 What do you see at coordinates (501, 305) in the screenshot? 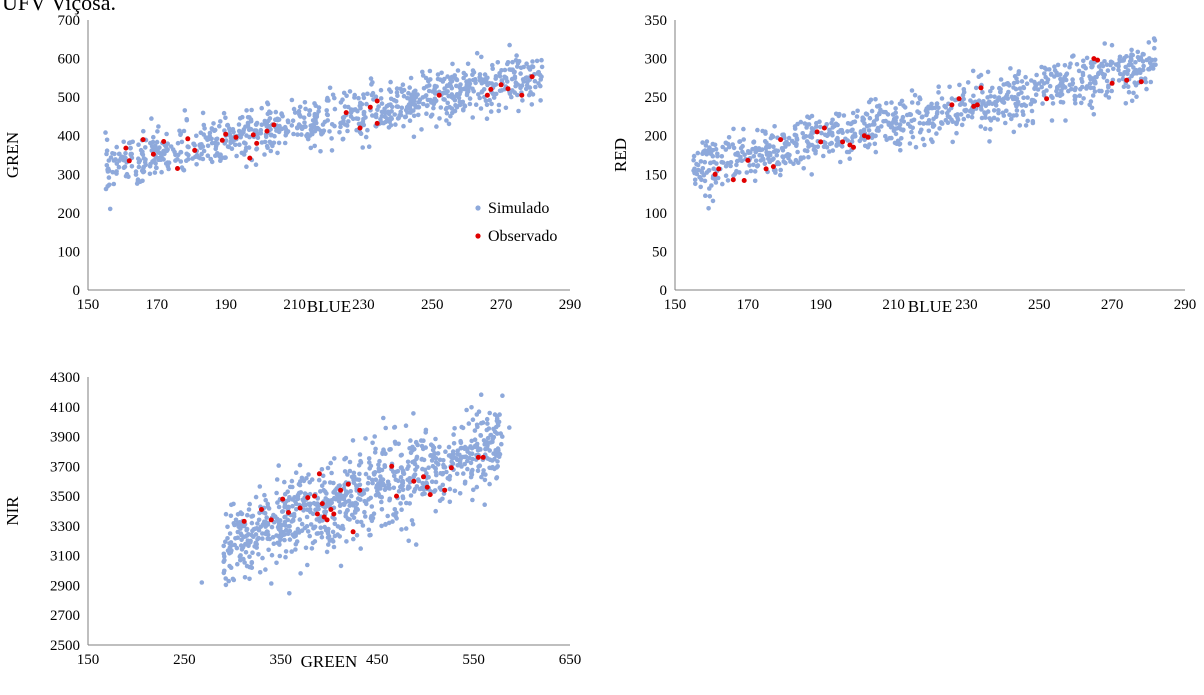
I see `x-tick-label: 270` at bounding box center [501, 305].